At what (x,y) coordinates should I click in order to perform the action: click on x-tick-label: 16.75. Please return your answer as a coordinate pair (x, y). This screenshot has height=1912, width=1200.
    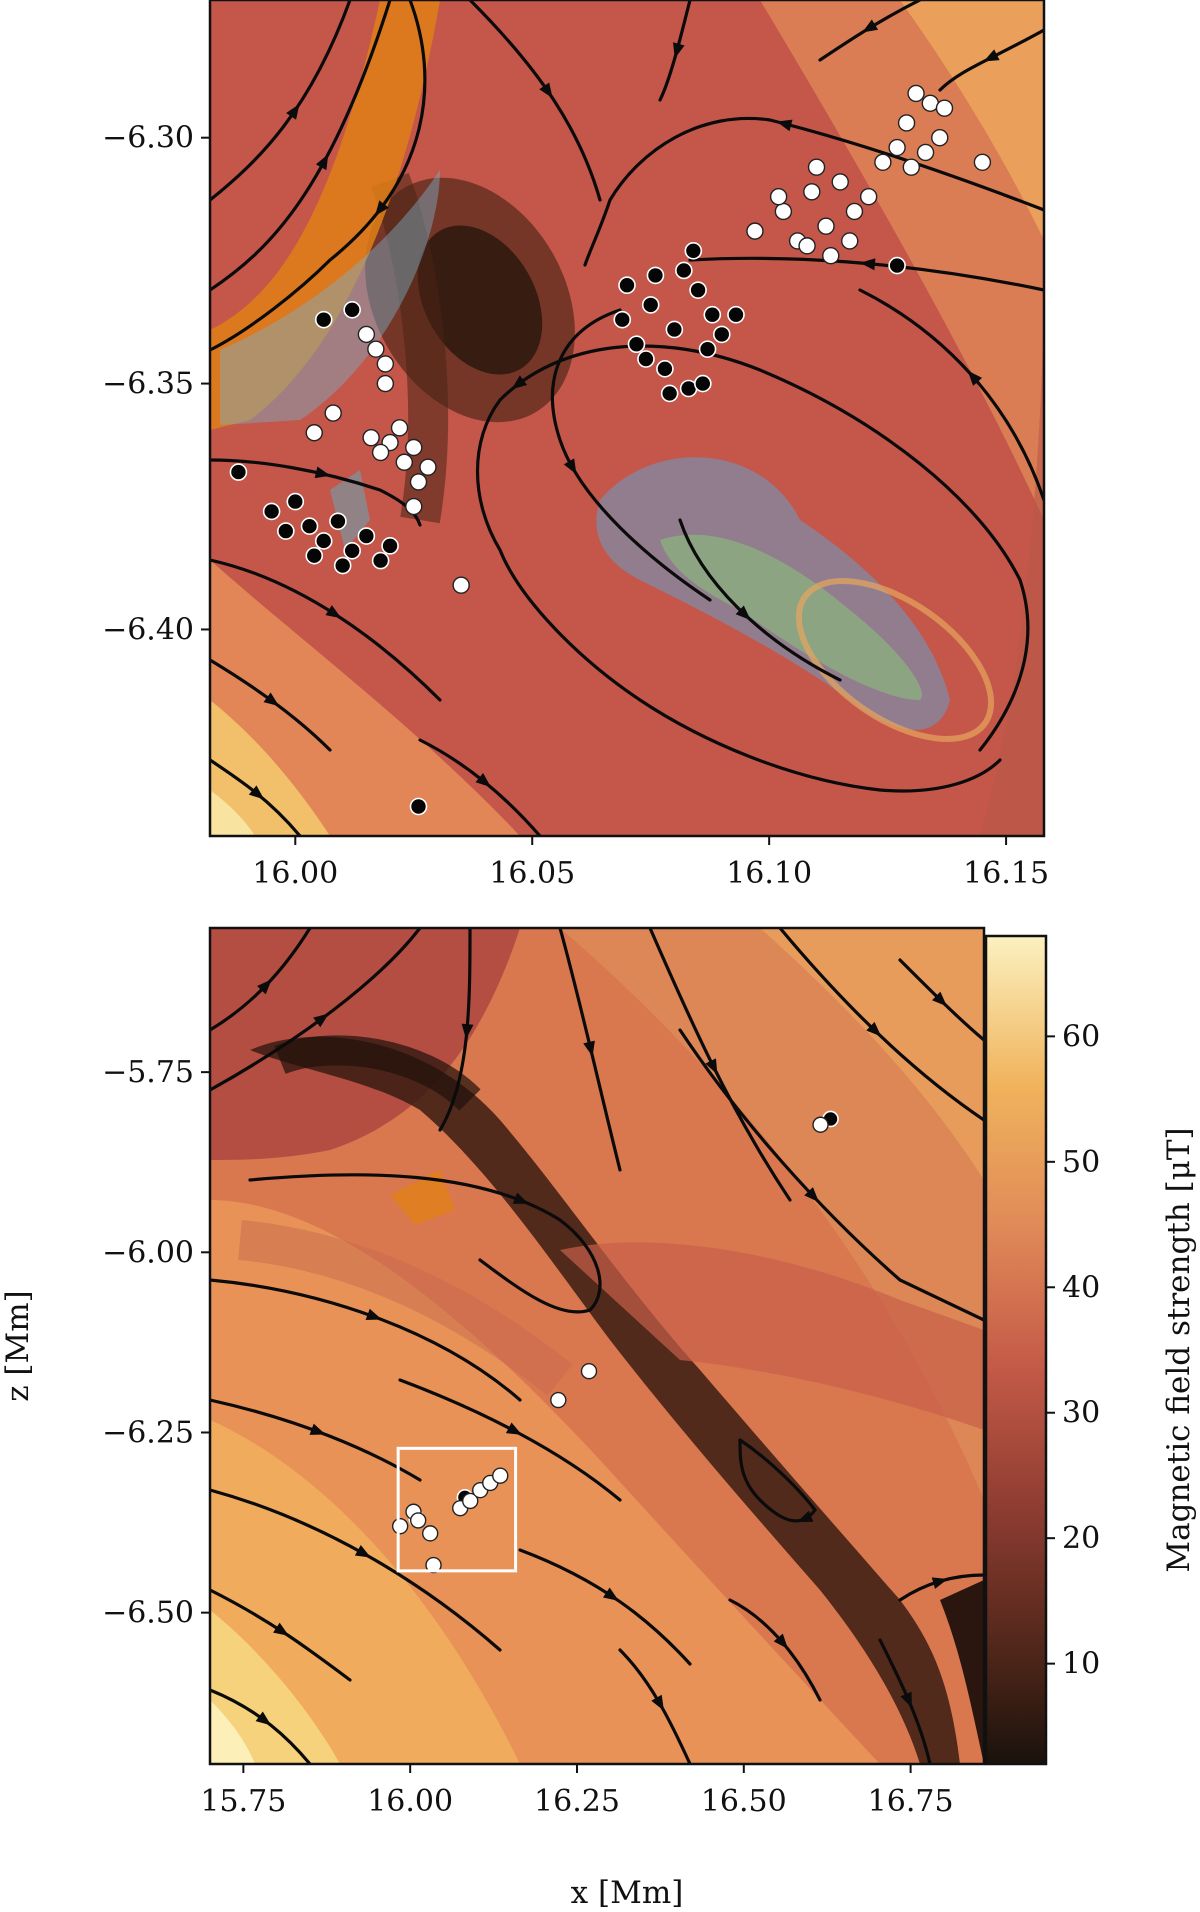
    Looking at the image, I should click on (911, 1801).